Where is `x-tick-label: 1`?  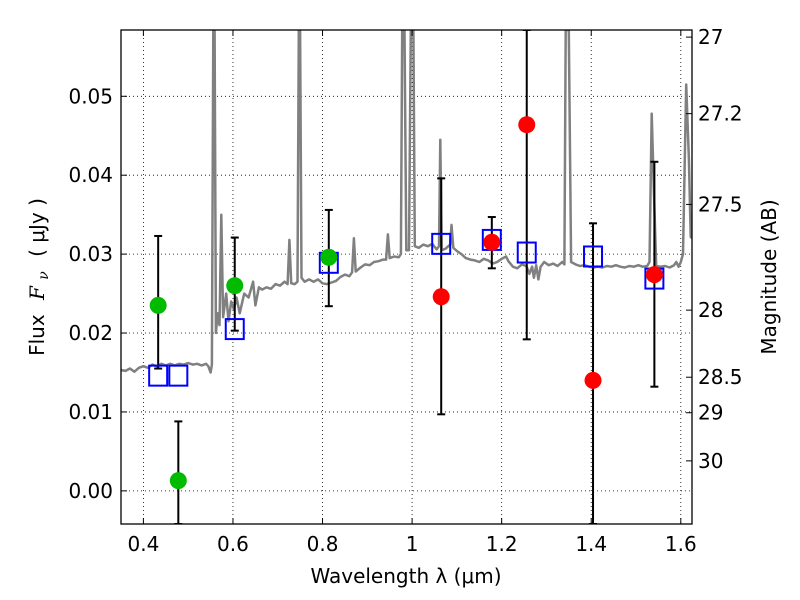
x-tick-label: 1 is located at coordinates (412, 544).